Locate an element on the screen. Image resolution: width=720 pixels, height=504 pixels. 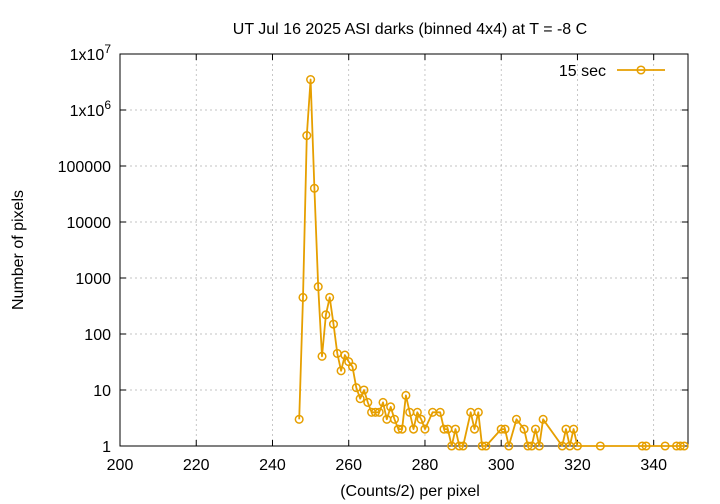
y-tick-label: 100 is located at coordinates (97, 335).